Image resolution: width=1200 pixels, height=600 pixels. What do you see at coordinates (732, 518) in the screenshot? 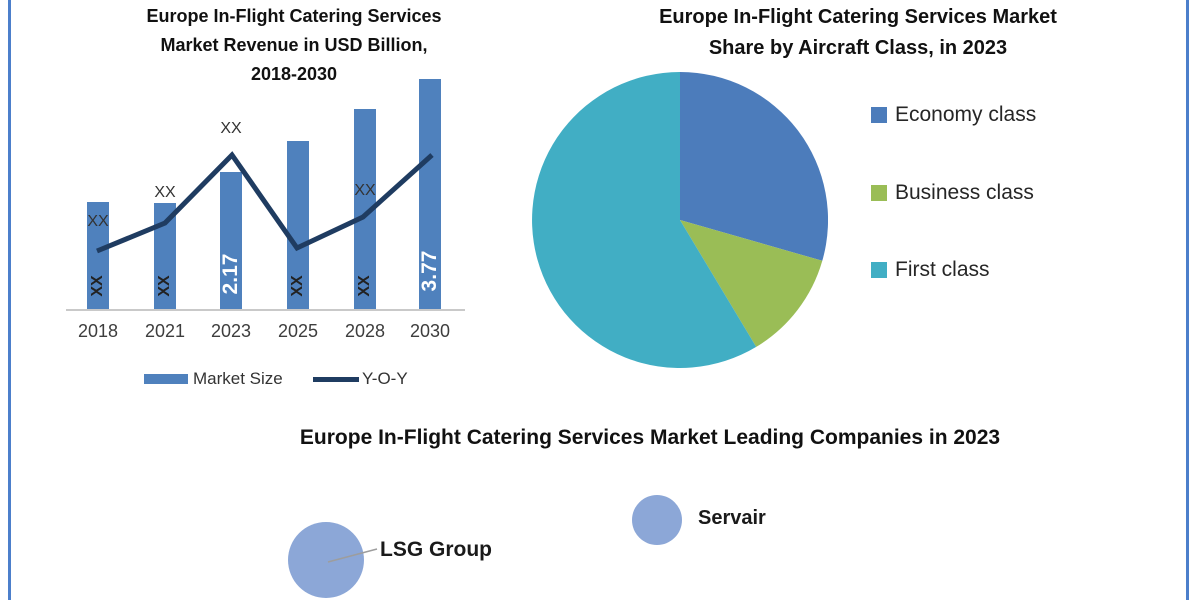
I see `bubble-label-servair: Servair` at bounding box center [732, 518].